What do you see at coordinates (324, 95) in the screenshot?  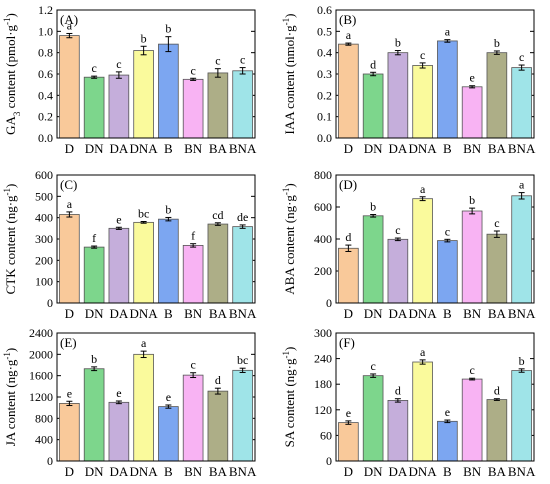 I see `y-tick-label: 0.2` at bounding box center [324, 95].